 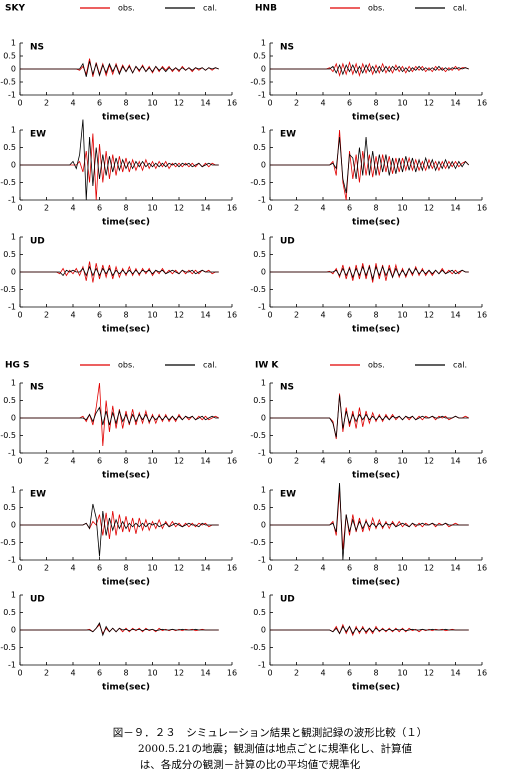 I want to click on component-label: NS, so click(x=37, y=48).